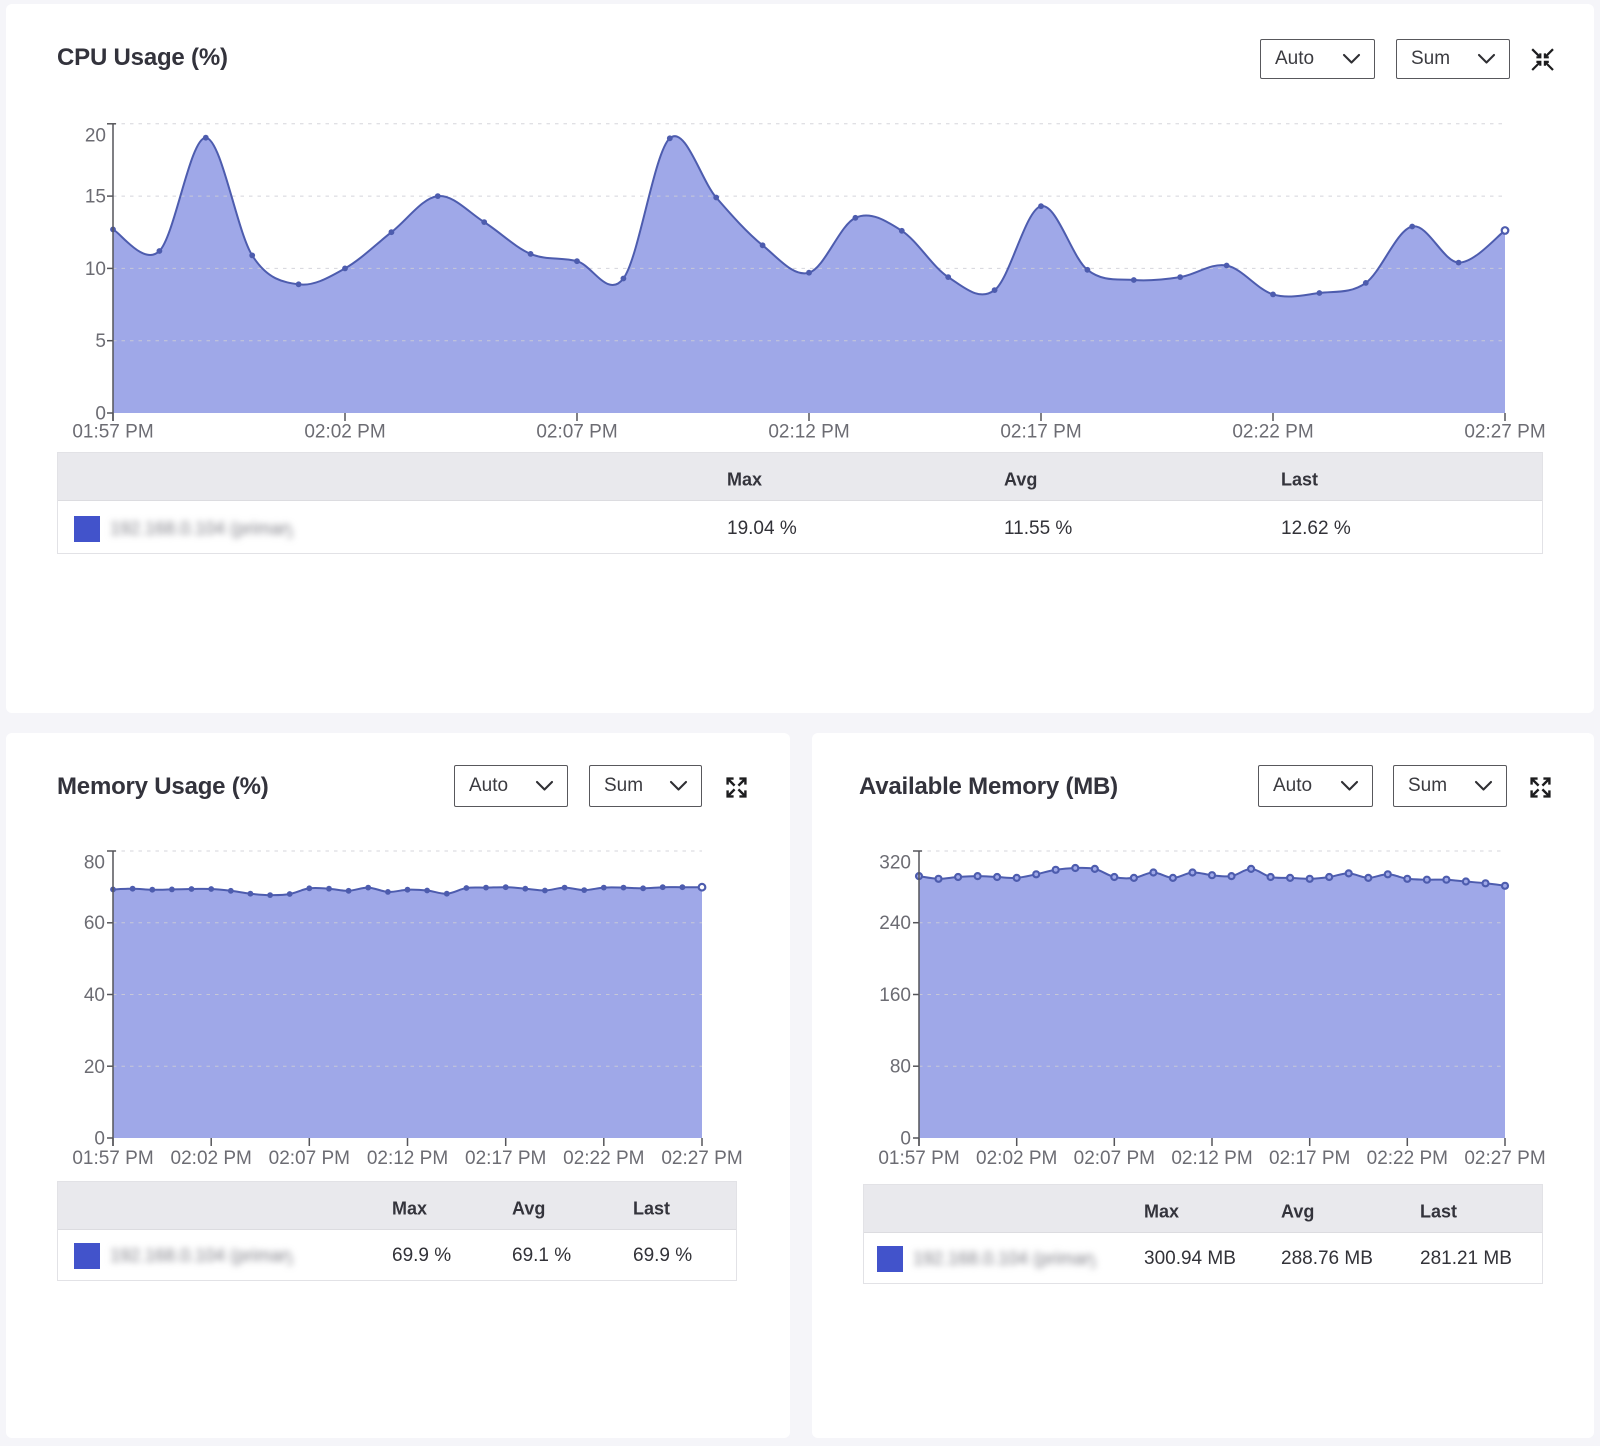 Image resolution: width=1600 pixels, height=1446 pixels. What do you see at coordinates (95, 269) in the screenshot?
I see `svg-text: 10` at bounding box center [95, 269].